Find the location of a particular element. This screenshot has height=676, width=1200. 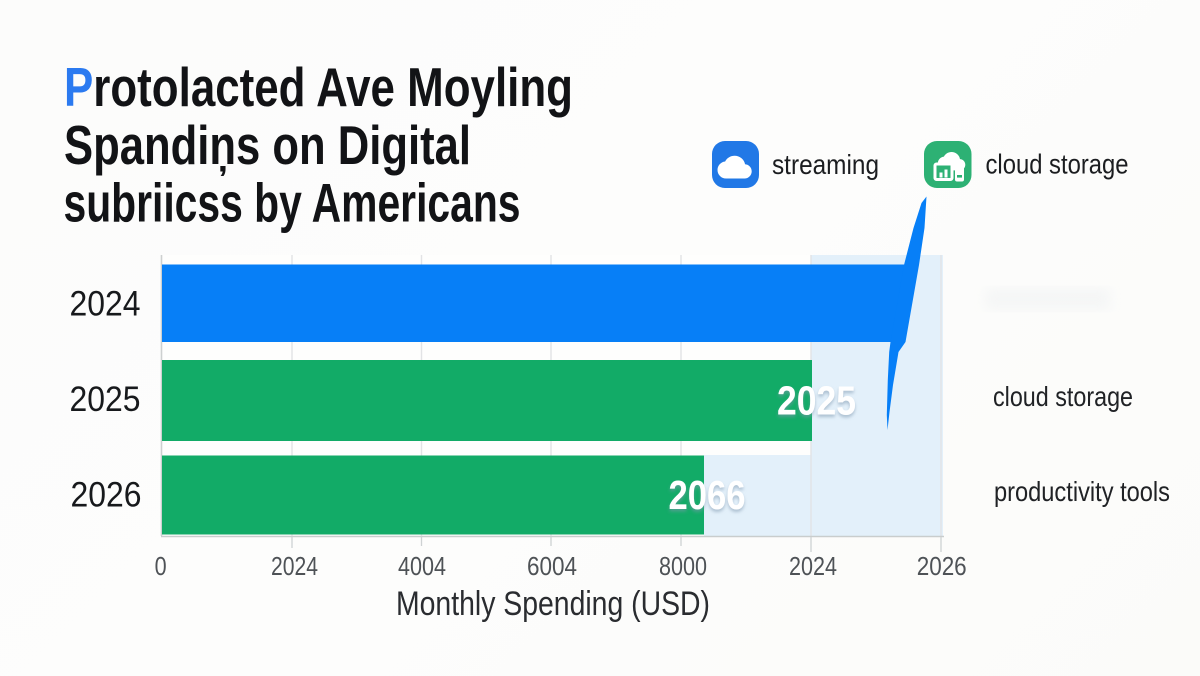

svg-text: 0 is located at coordinates (161, 566).